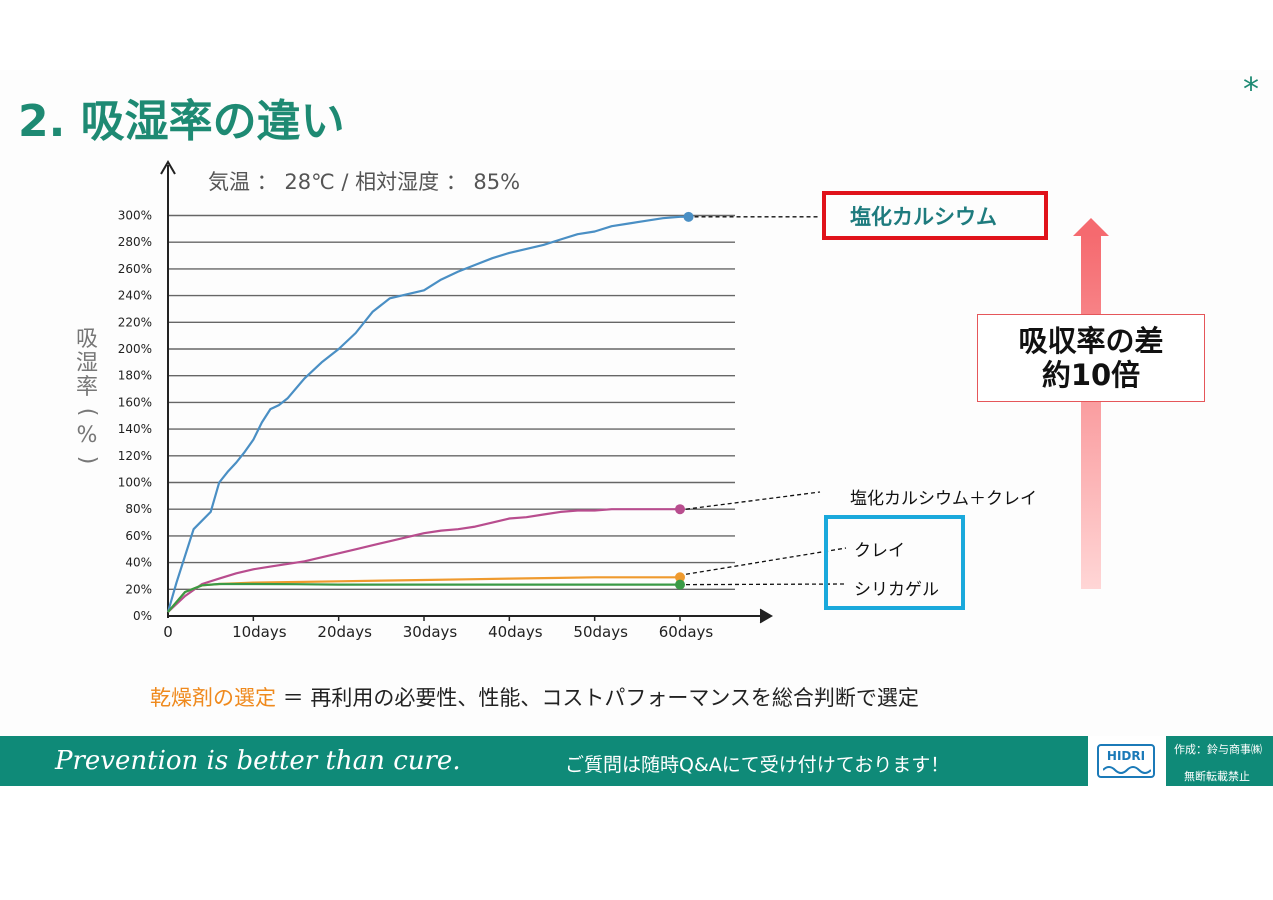 This screenshot has height=900, width=1273. I want to click on y-tick-label: 20%, so click(138, 589).